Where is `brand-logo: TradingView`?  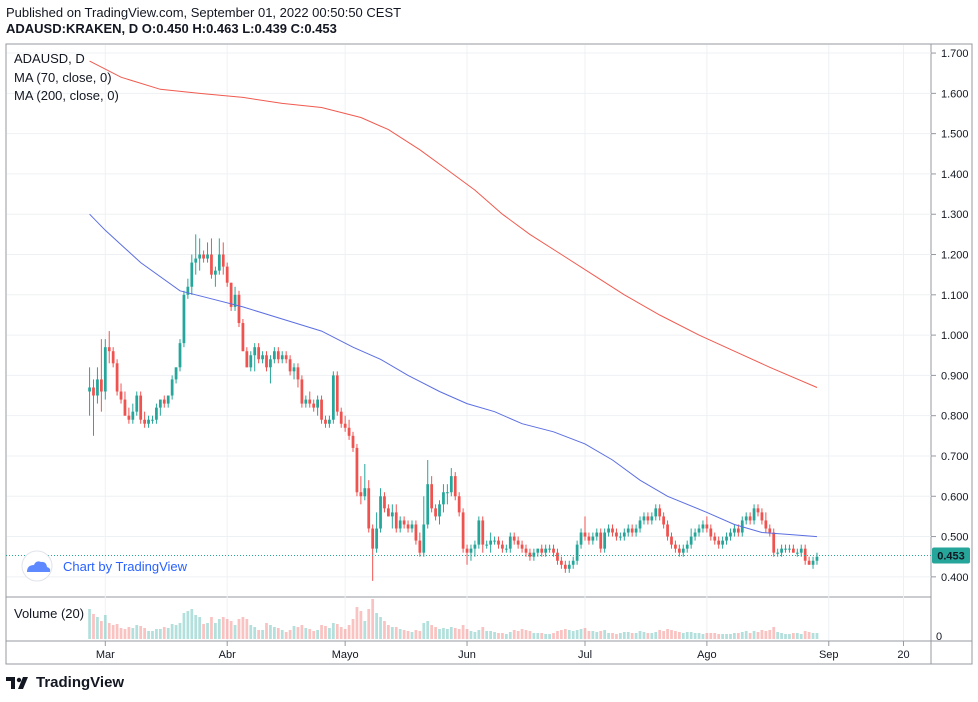
brand-logo: TradingView is located at coordinates (65, 682).